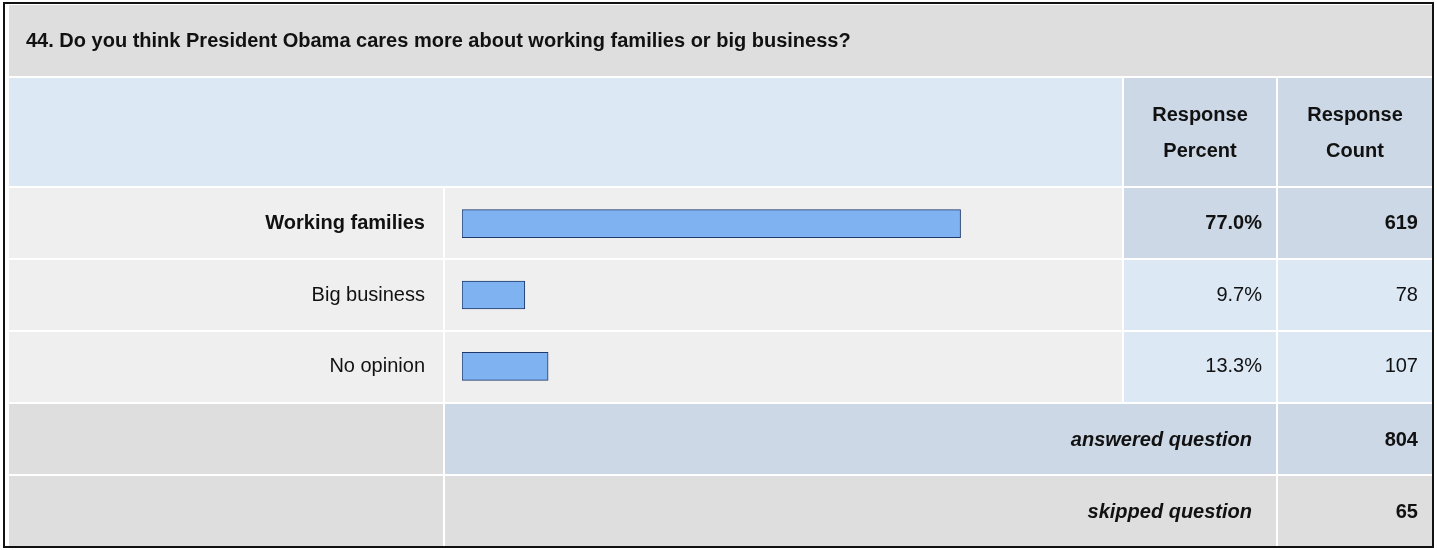 The width and height of the screenshot is (1437, 550). I want to click on text: 65, so click(1355, 511).